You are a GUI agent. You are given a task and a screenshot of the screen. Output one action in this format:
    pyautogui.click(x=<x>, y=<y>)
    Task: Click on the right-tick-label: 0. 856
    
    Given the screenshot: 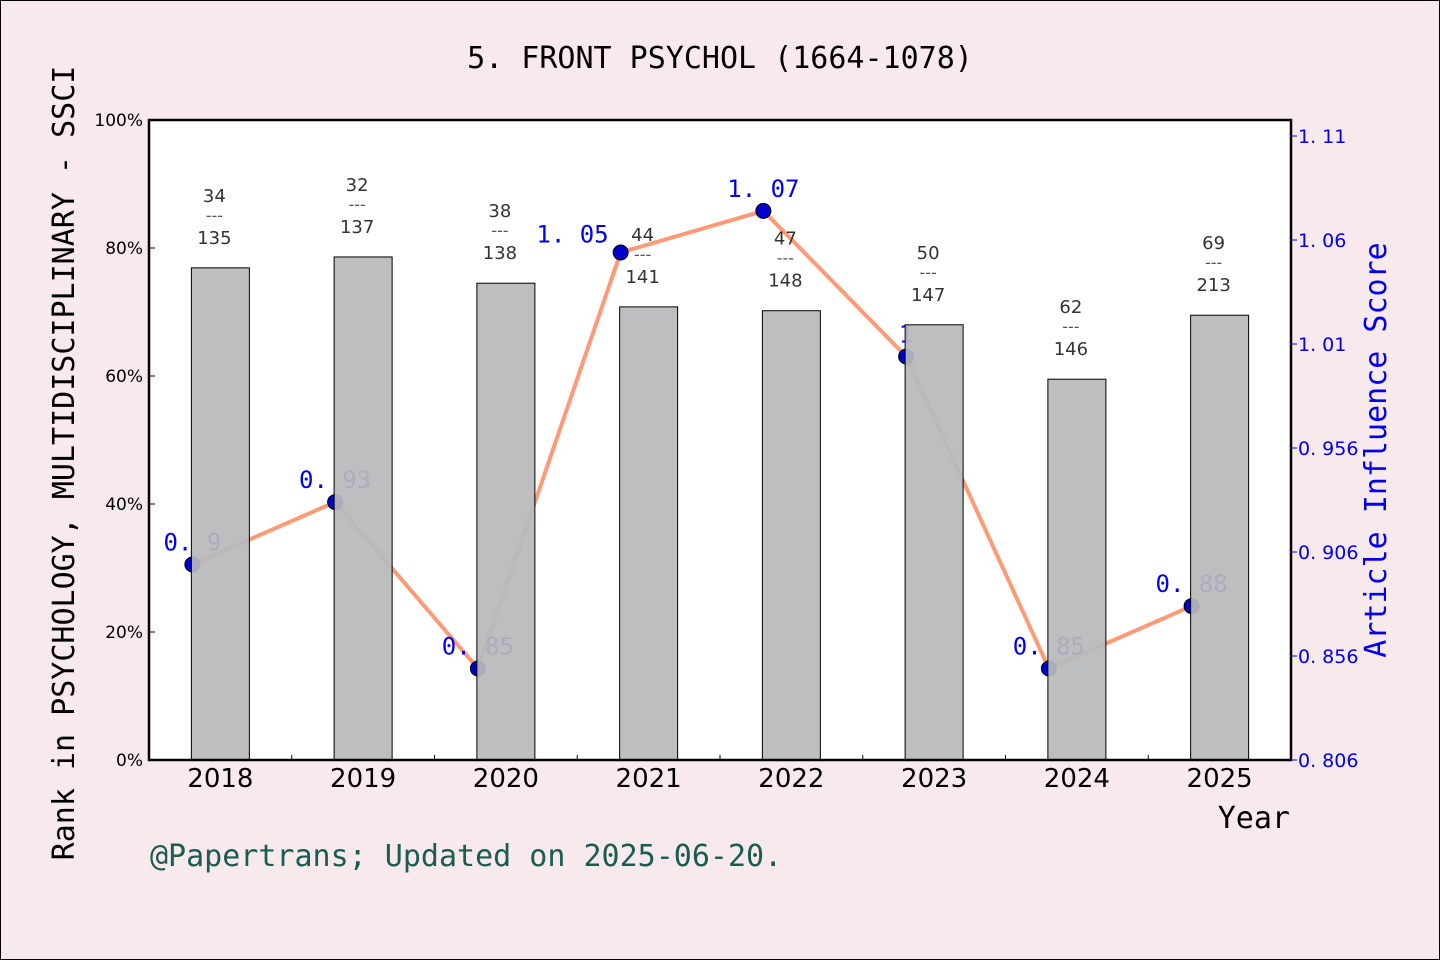 What is the action you would take?
    pyautogui.click(x=1328, y=657)
    